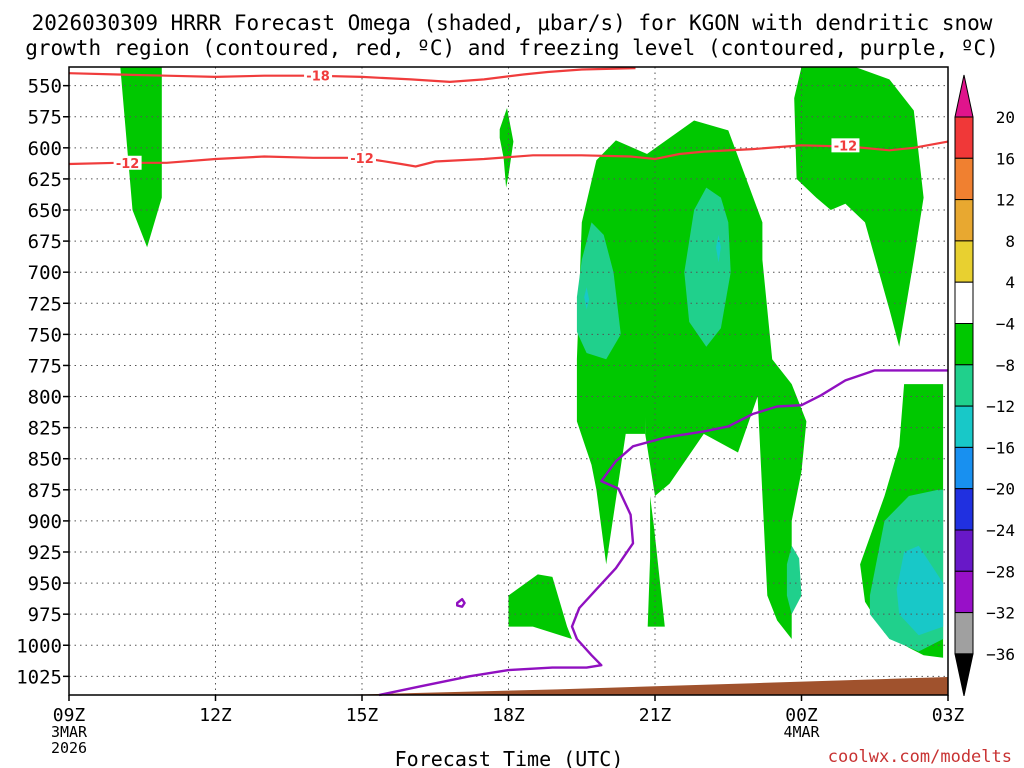 This screenshot has height=768, width=1024. Describe the element at coordinates (1005, 324) in the screenshot. I see `colorbar-label: −4` at that location.